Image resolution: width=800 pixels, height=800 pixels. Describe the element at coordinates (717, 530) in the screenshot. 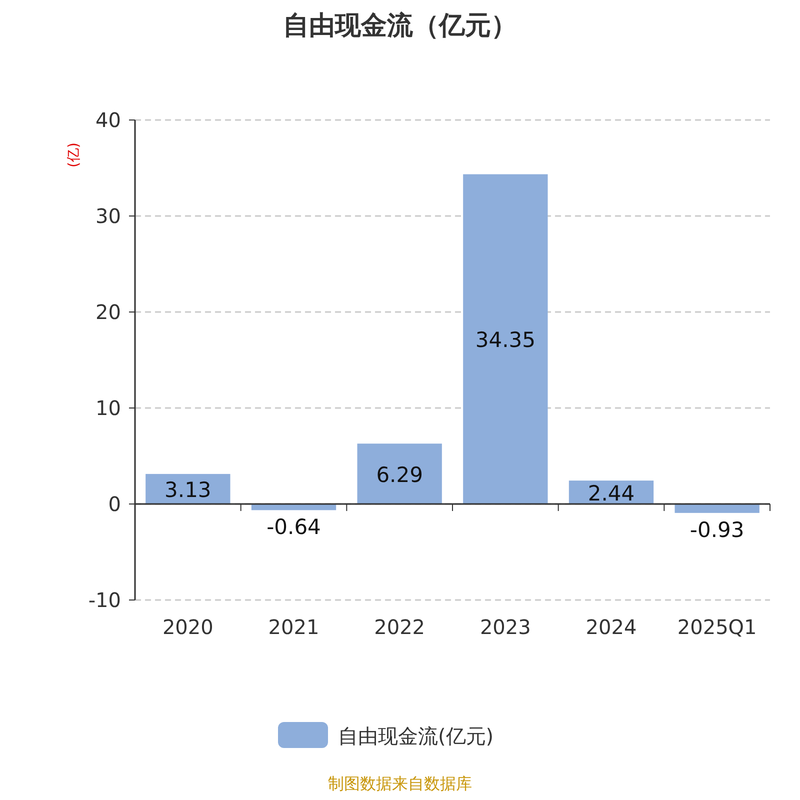

I see `data-label: -0.93` at that location.